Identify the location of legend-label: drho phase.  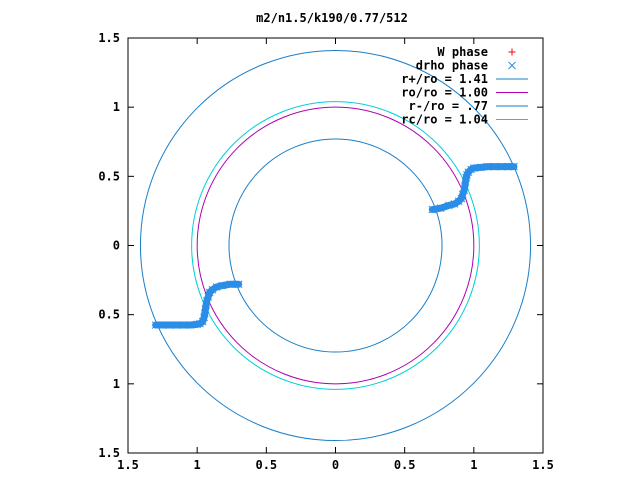
(452, 66).